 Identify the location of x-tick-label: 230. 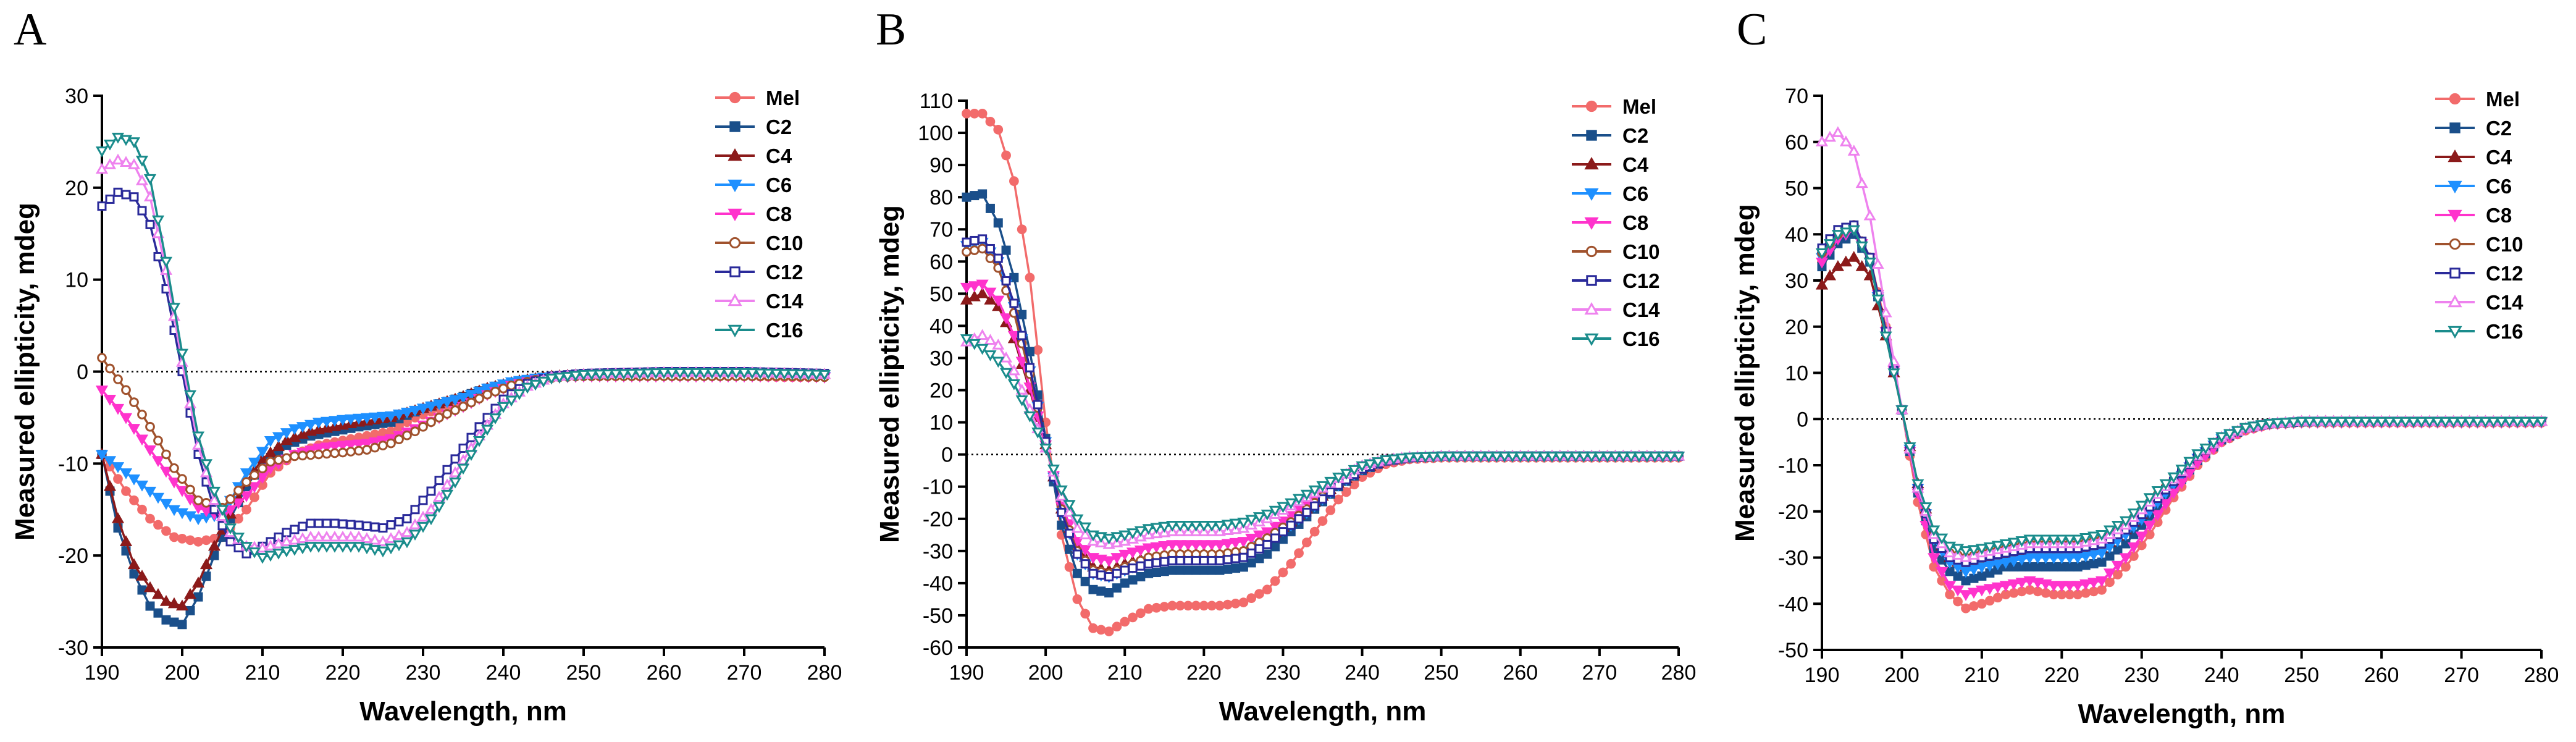
(1283, 673).